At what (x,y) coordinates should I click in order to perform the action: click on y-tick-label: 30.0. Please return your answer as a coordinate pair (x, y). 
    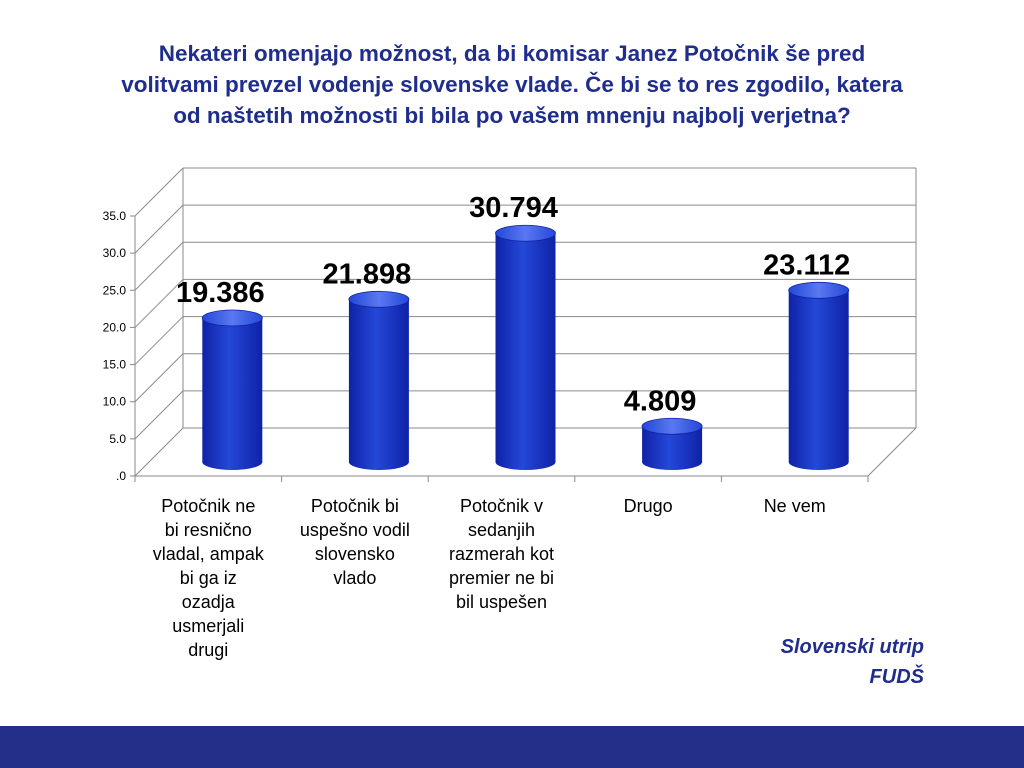
    Looking at the image, I should click on (115, 253).